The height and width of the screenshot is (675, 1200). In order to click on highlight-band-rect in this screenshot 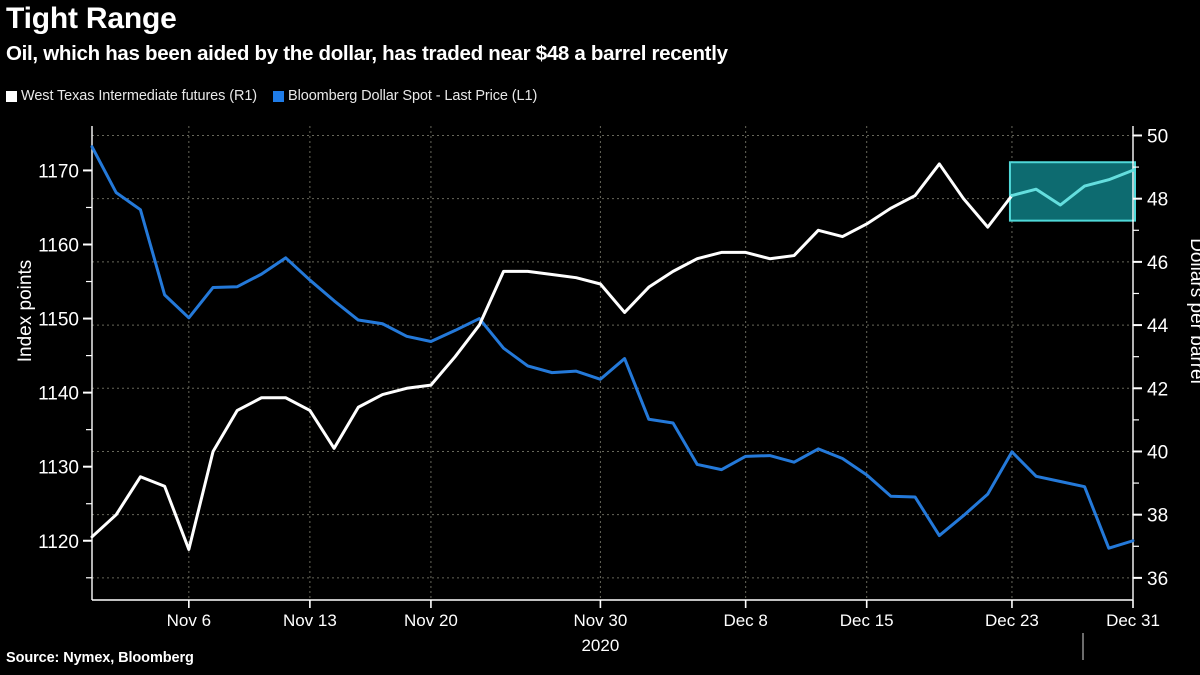, I will do `click(1072, 191)`.